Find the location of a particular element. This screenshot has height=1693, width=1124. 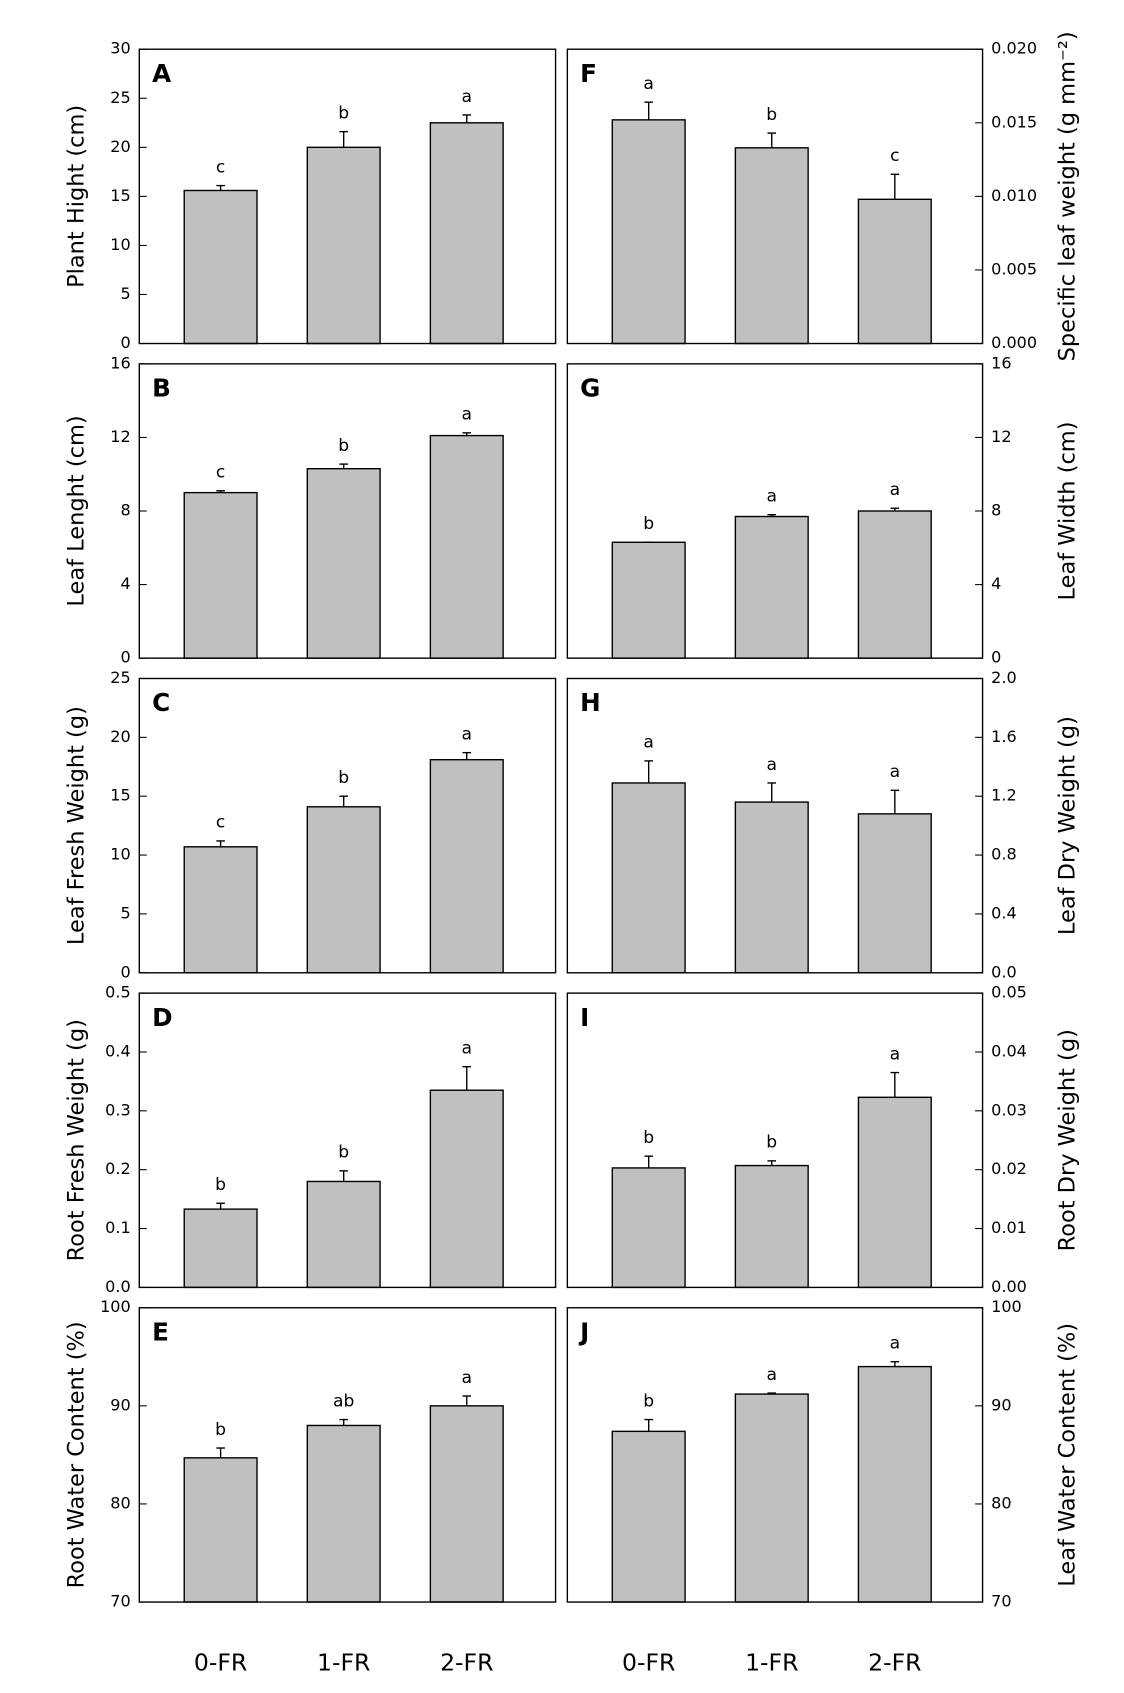

y-tick-label: 0.00 is located at coordinates (1009, 1286).